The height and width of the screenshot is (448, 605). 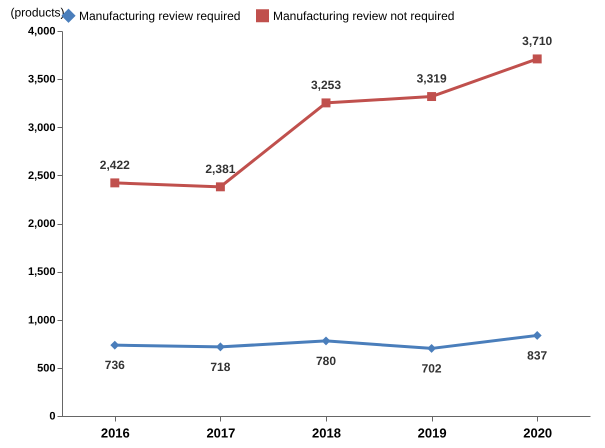 What do you see at coordinates (42, 320) in the screenshot?
I see `y-tick-label: 1,000` at bounding box center [42, 320].